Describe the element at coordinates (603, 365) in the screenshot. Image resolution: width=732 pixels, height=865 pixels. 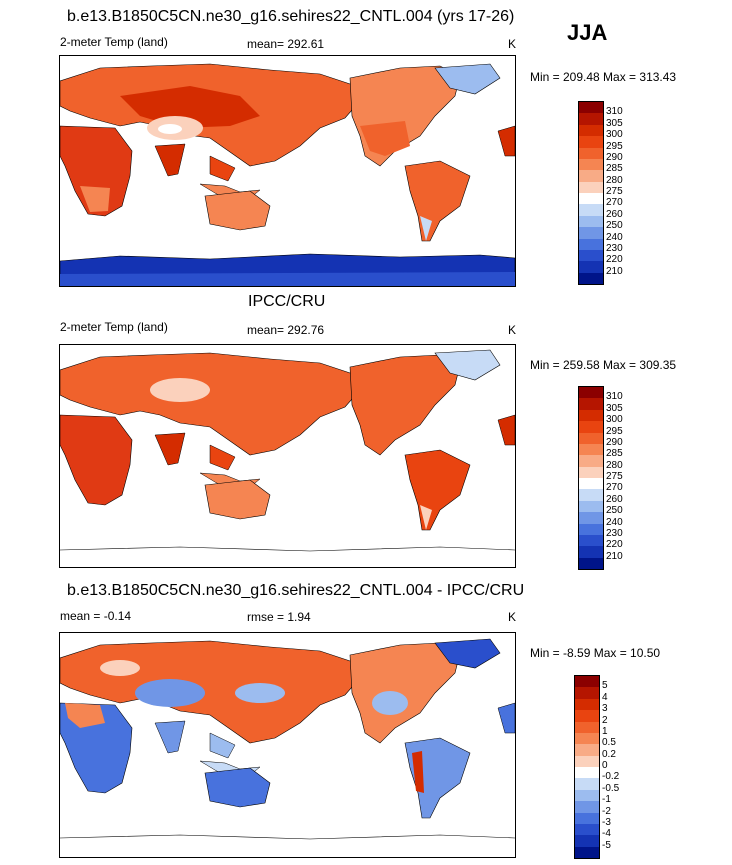
I see `panel2-minmax-label: Min = 259.58 Max = 309.35` at that location.